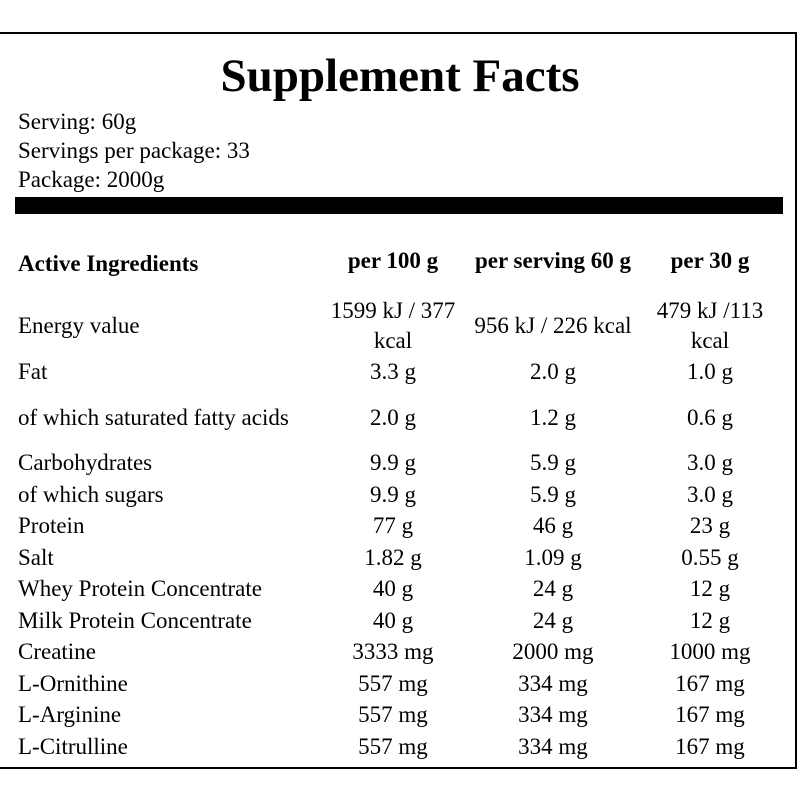  Describe the element at coordinates (710, 260) in the screenshot. I see `column-header-per-30g: per 30 g` at that location.